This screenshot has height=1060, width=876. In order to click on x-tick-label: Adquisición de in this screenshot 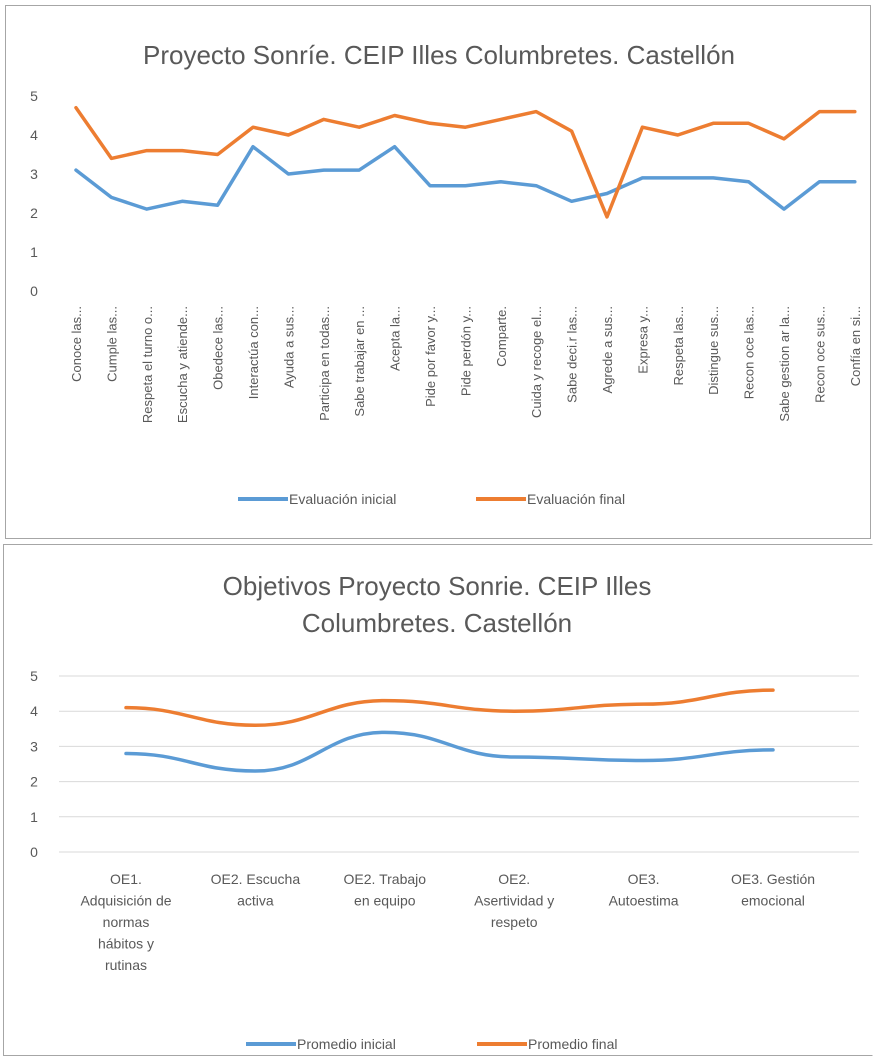, I will do `click(125, 901)`.